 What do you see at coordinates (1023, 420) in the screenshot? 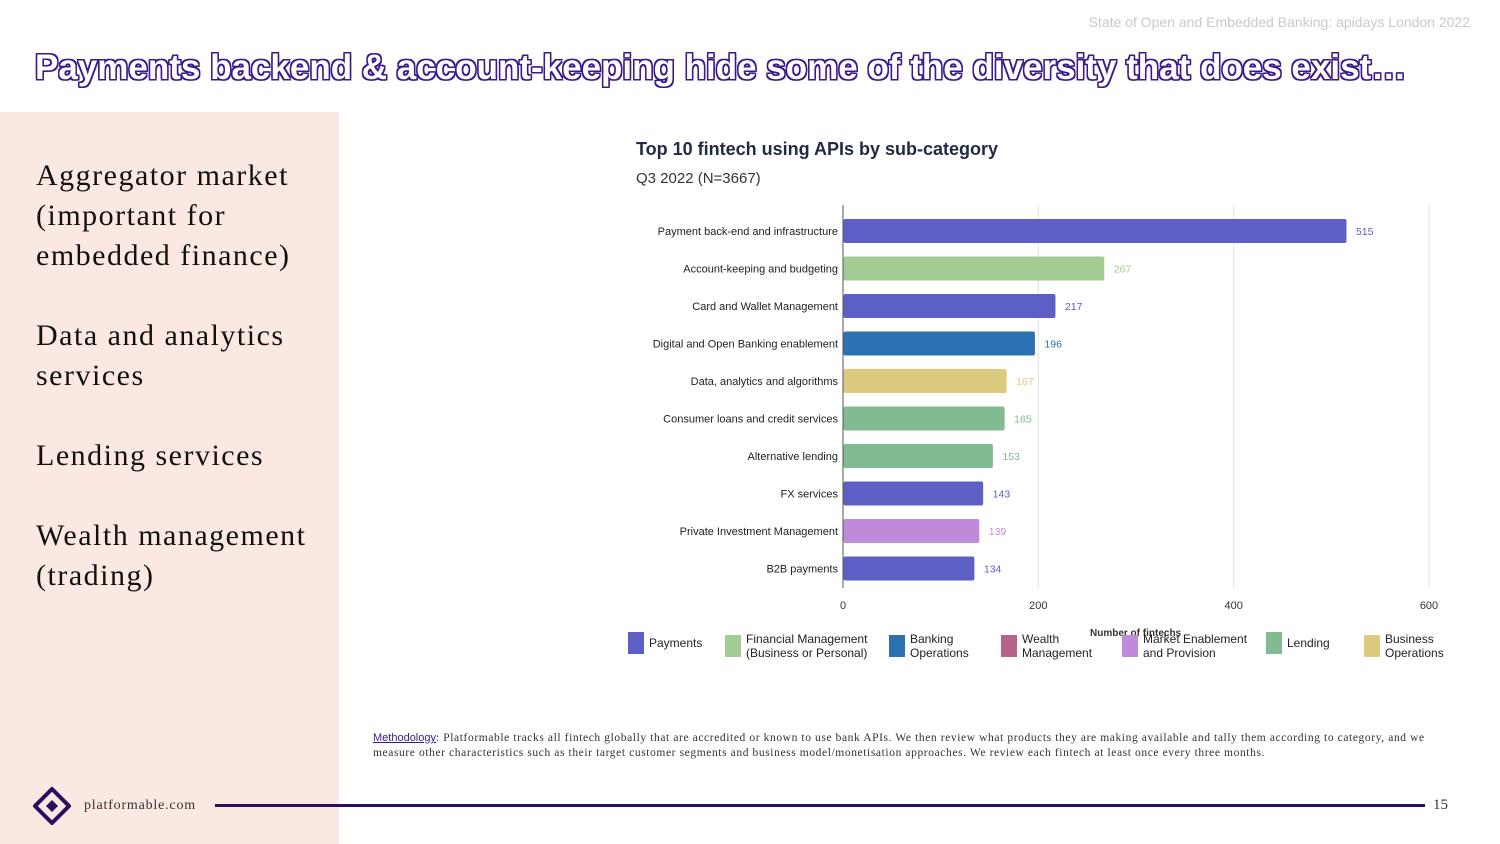
I see `data-label: 165` at bounding box center [1023, 420].